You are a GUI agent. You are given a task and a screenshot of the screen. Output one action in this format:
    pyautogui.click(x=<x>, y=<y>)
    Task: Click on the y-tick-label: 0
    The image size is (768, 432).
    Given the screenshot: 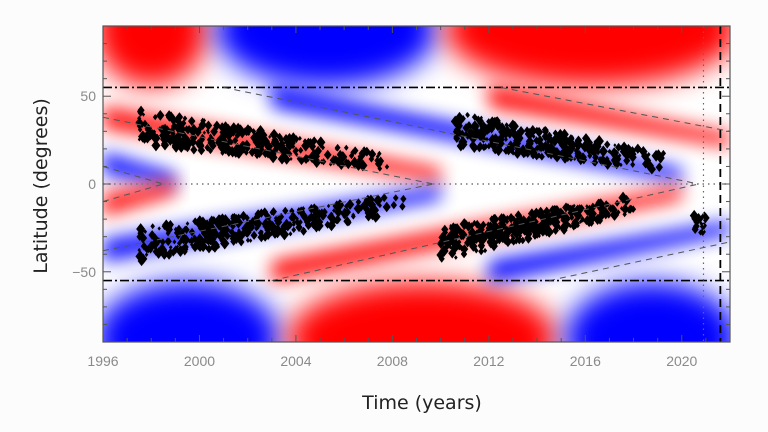 What is the action you would take?
    pyautogui.click(x=92, y=184)
    